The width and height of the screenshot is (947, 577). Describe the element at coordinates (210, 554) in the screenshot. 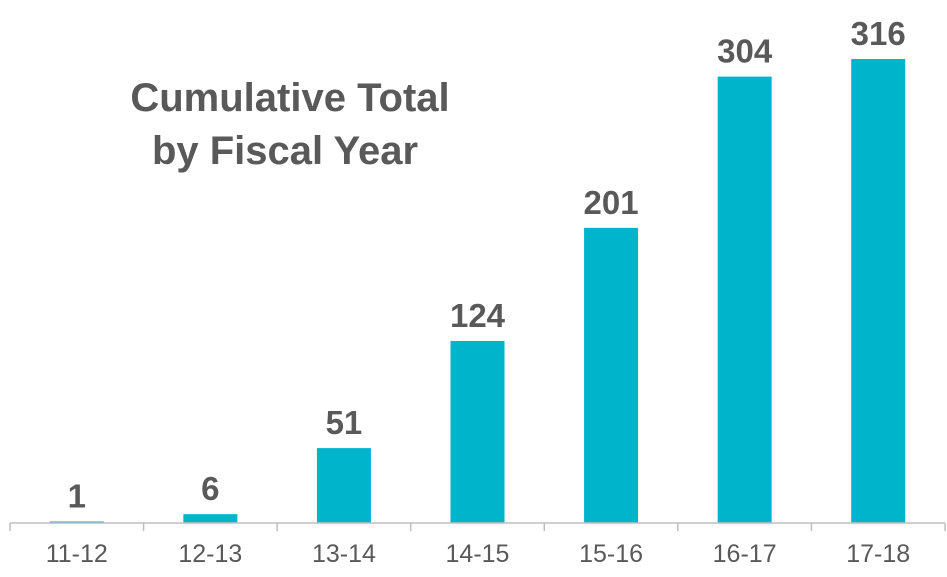

I see `x-tick-label-12-13: 12-13` at that location.